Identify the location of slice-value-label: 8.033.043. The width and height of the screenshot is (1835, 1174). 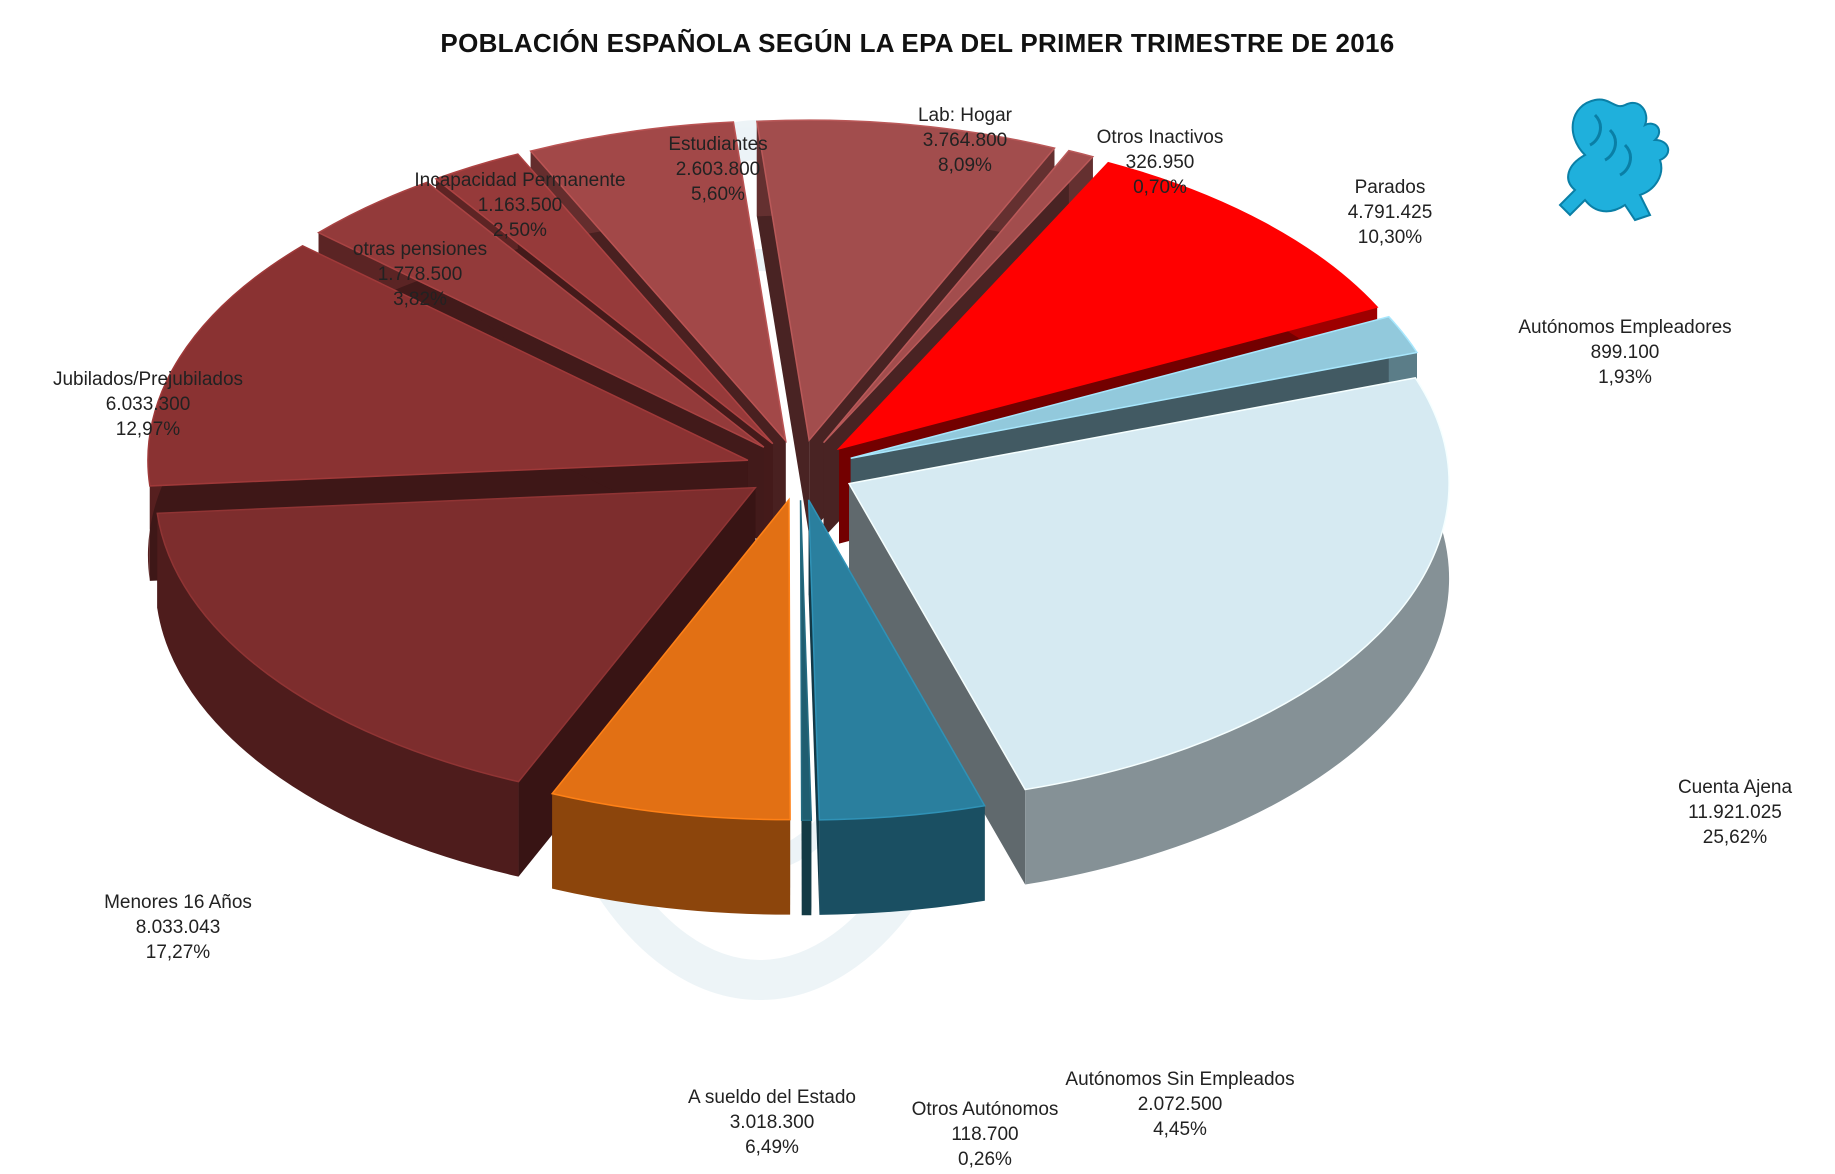
(178, 927).